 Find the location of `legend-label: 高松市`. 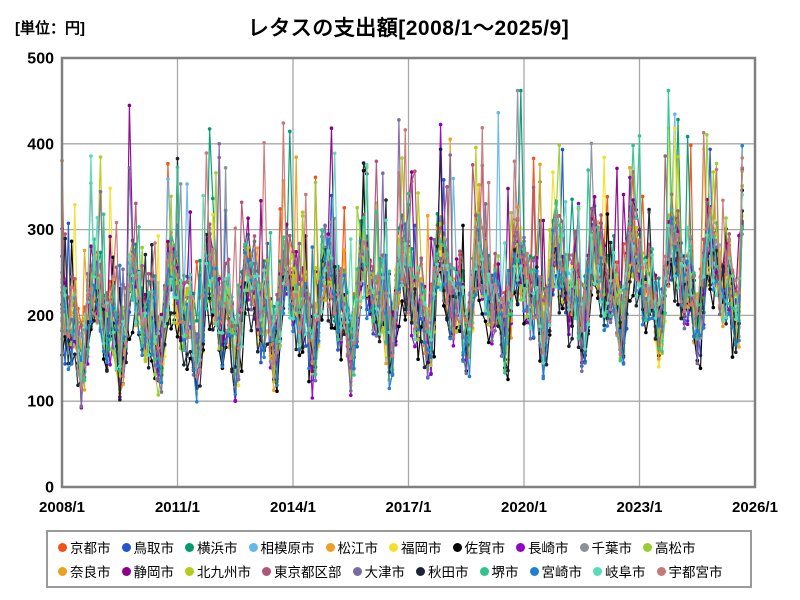

legend-label: 高松市 is located at coordinates (675, 548).